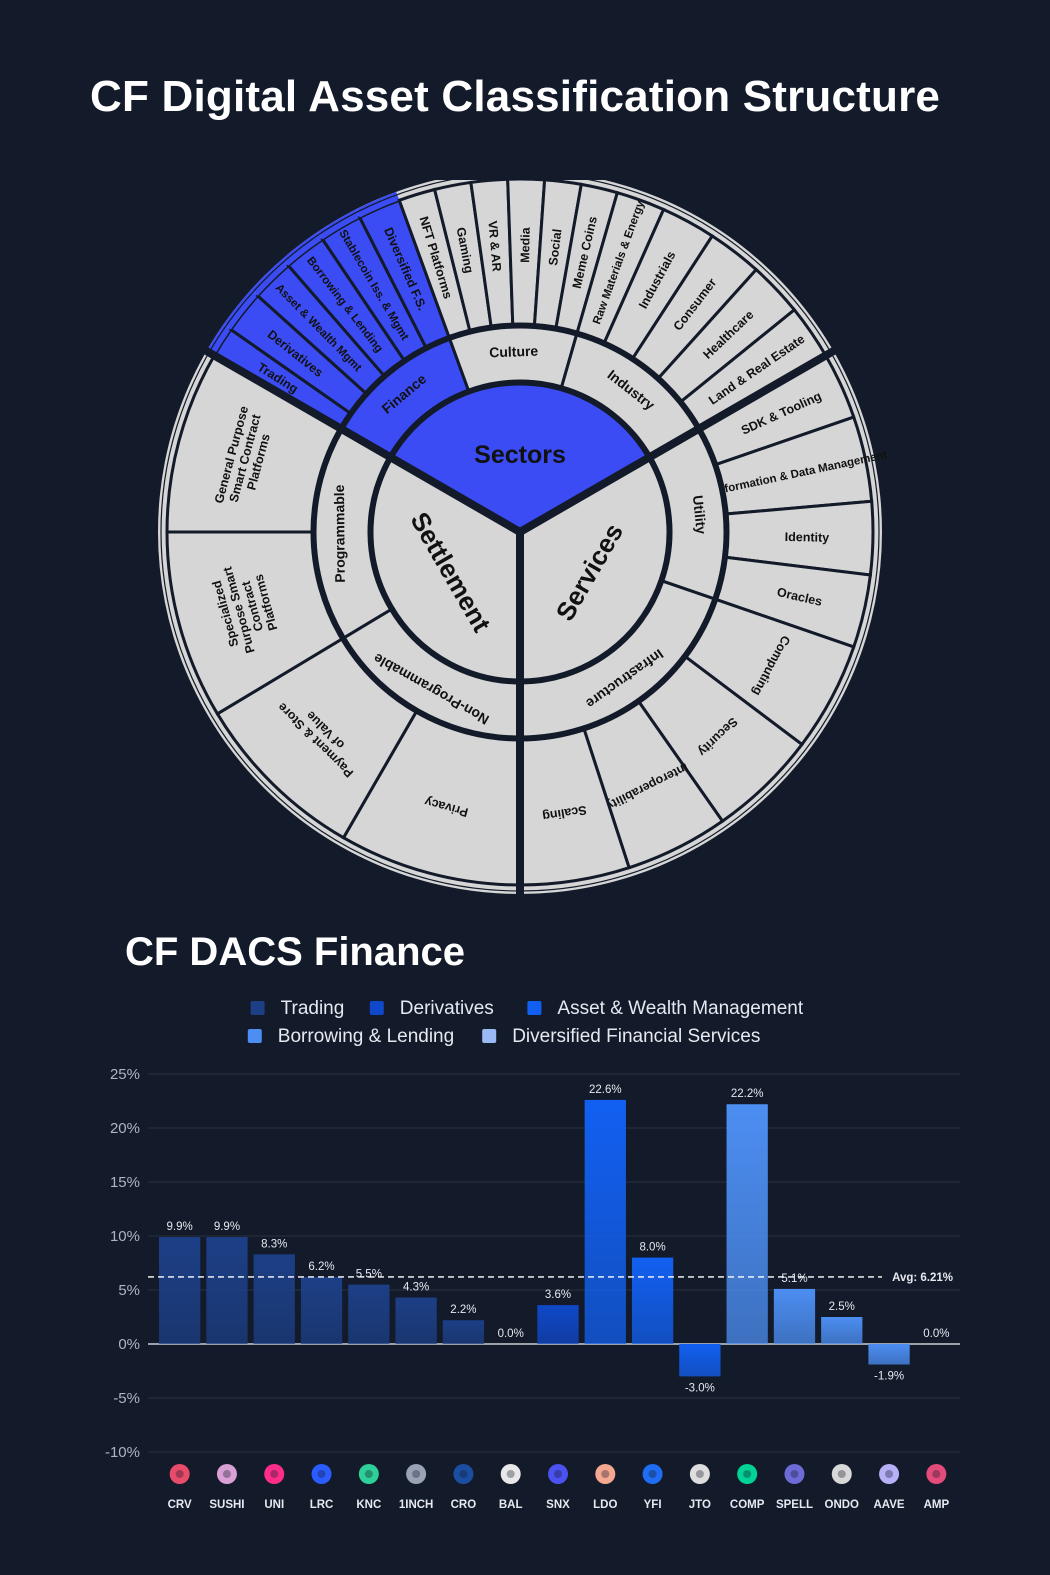 The height and width of the screenshot is (1575, 1050). I want to click on industry-label: Utility, so click(700, 515).